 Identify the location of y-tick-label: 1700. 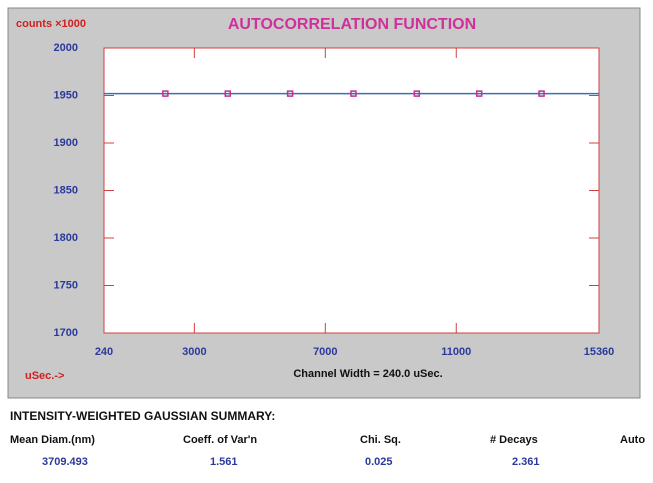
(66, 333).